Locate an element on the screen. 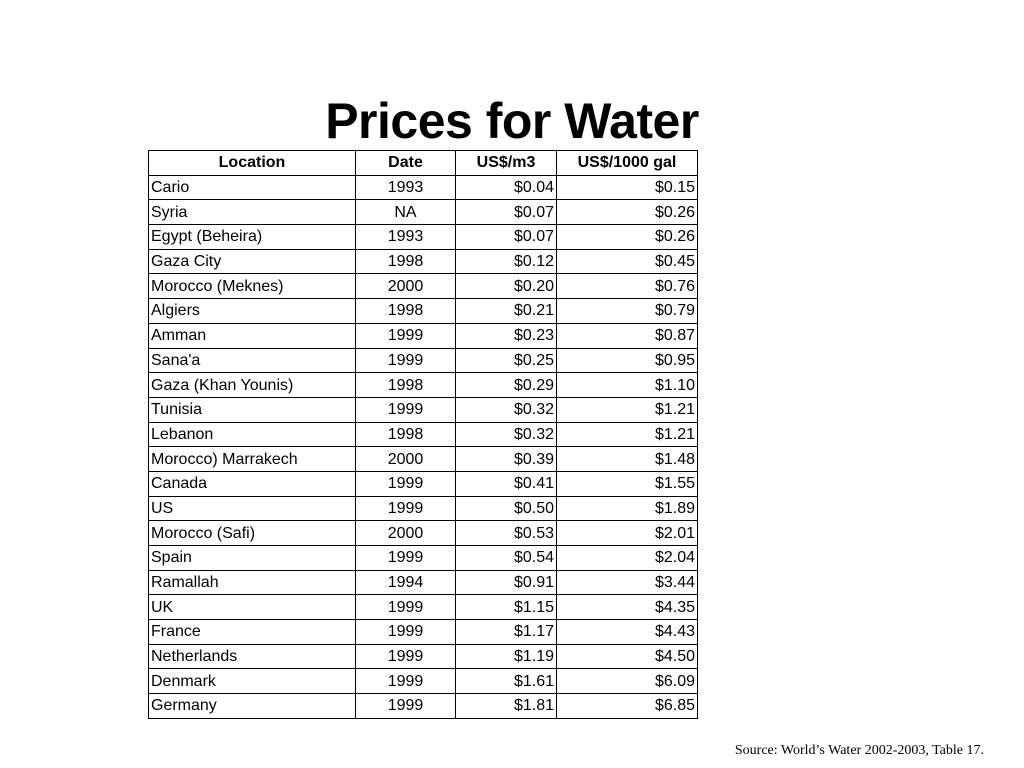 Image resolution: width=1024 pixels, height=768 pixels. cell-usd-per-1000-gal: $4.35 is located at coordinates (627, 607).